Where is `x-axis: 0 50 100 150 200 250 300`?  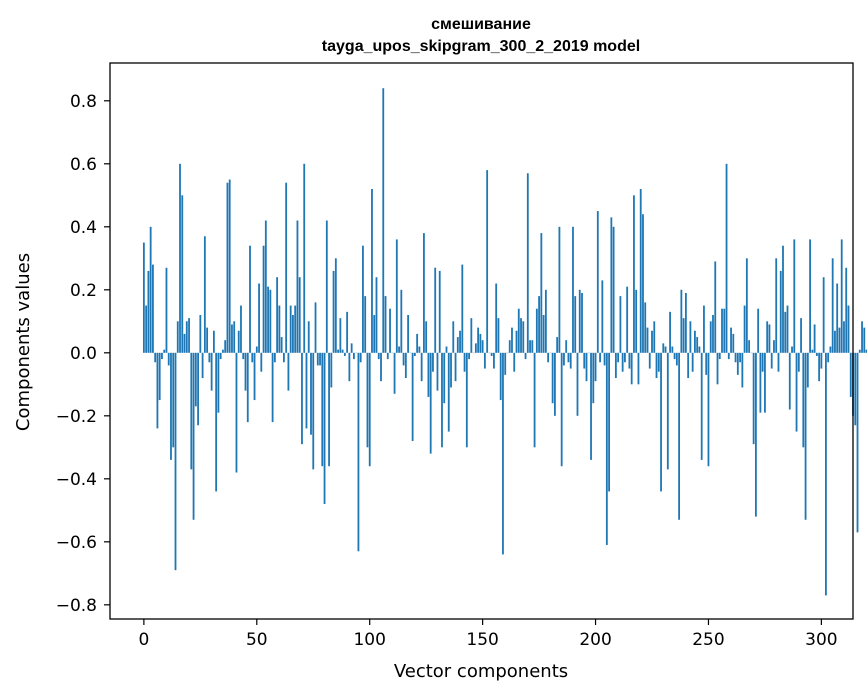 x-axis: 0 50 100 150 200 250 300 is located at coordinates (488, 634).